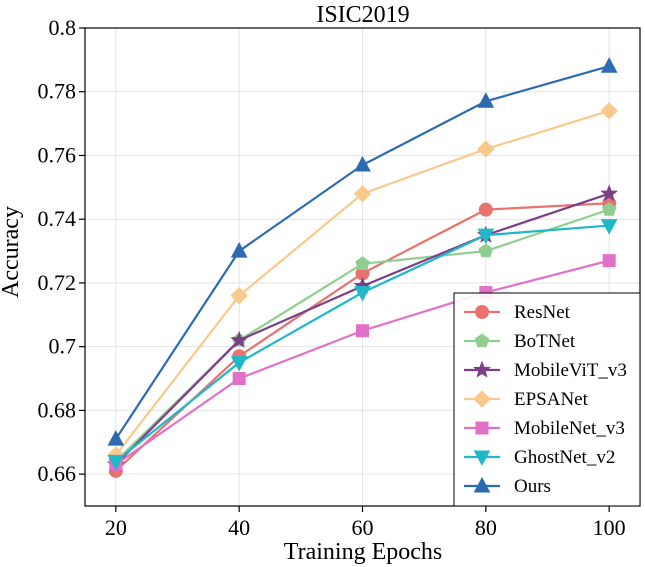  What do you see at coordinates (57, 409) in the screenshot?
I see `y-tick-label: 0.68` at bounding box center [57, 409].